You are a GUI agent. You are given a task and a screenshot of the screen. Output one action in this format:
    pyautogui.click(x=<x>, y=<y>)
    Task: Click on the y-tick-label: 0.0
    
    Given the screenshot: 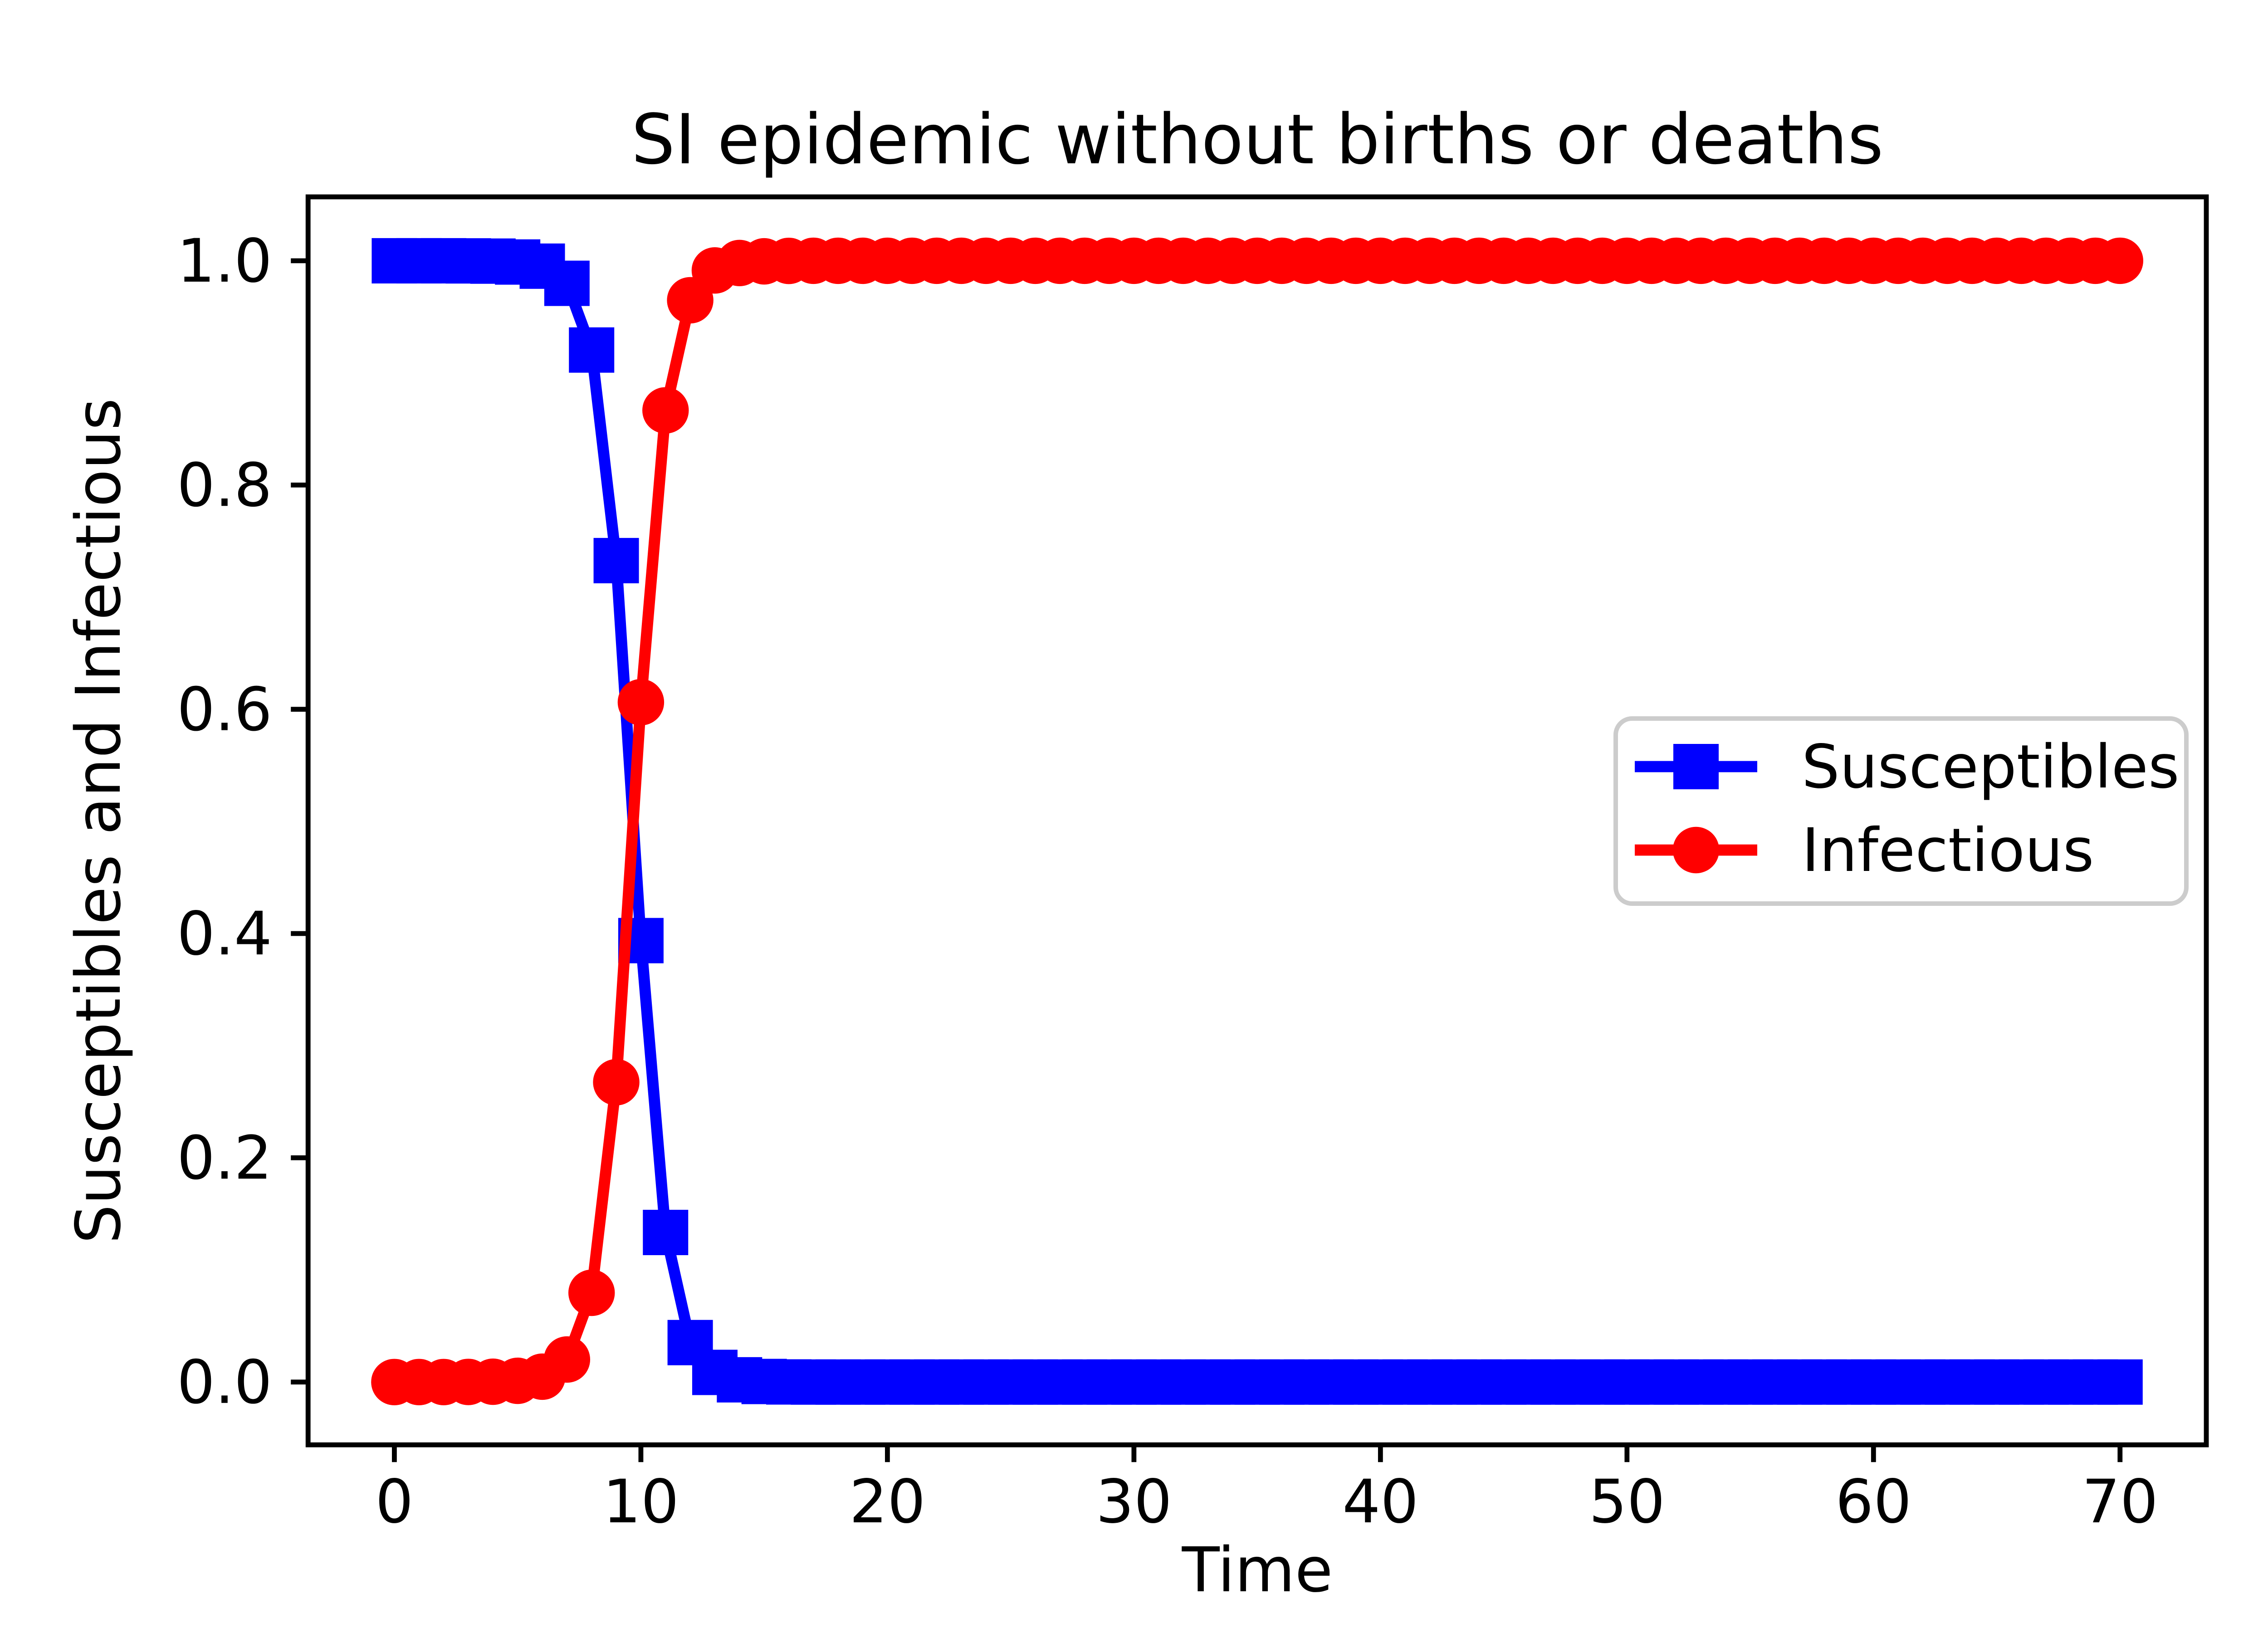 What is the action you would take?
    pyautogui.click(x=225, y=1383)
    